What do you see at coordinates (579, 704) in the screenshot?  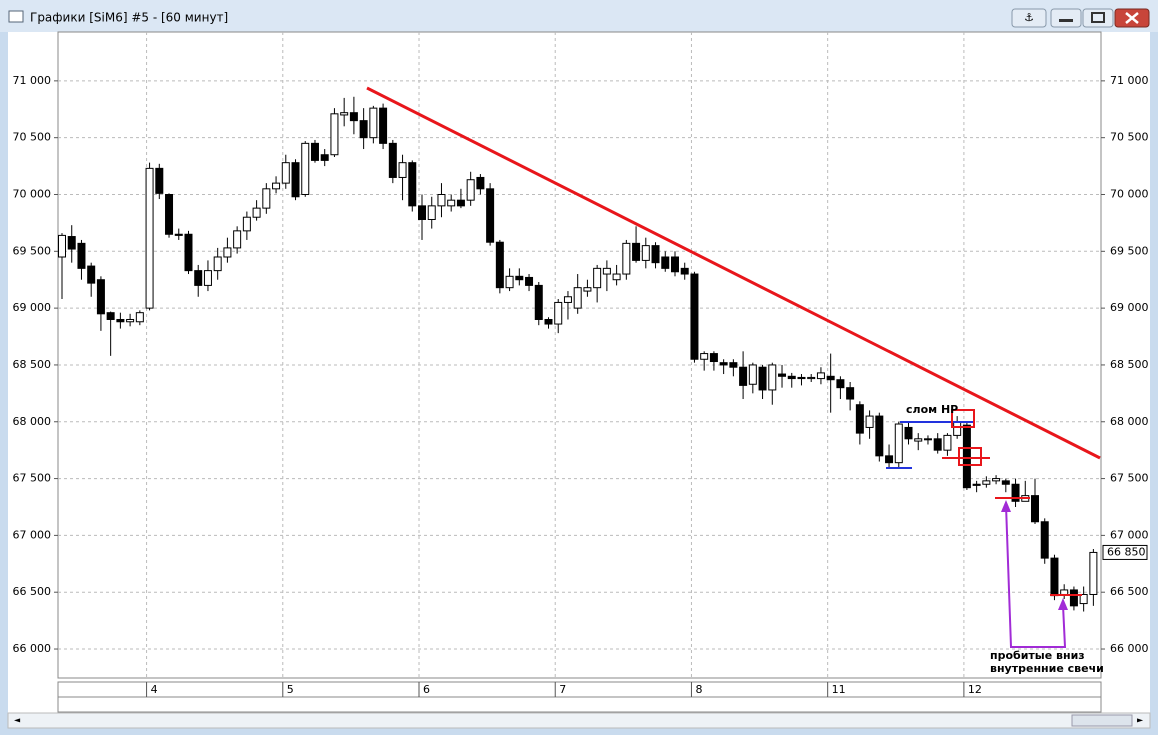 I see `empty-band` at bounding box center [579, 704].